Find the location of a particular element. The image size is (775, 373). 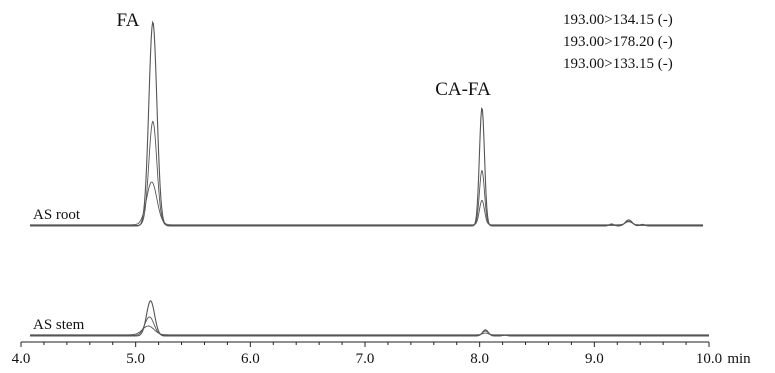

peak-label-fa: FA is located at coordinates (128, 20).